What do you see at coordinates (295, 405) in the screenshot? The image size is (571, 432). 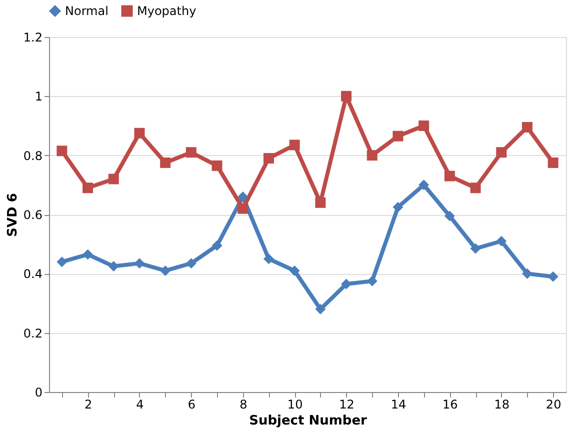 I see `x-tick-label: 10` at bounding box center [295, 405].